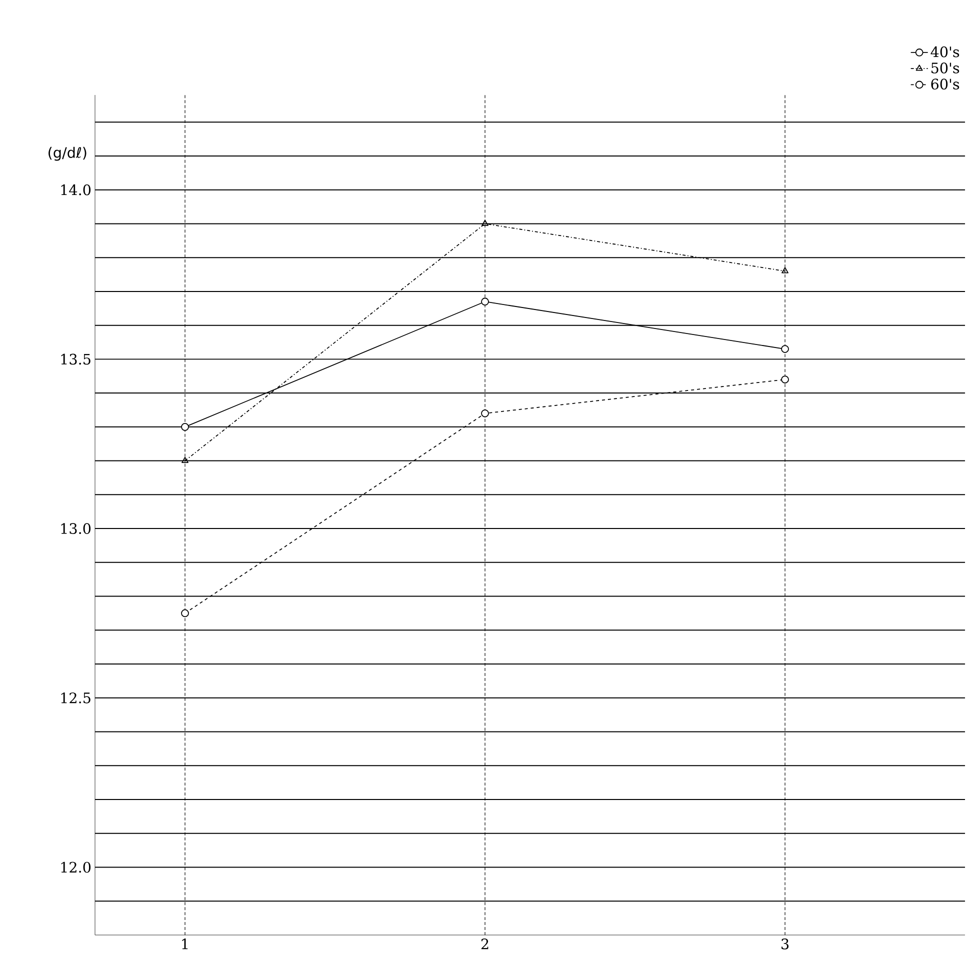  I want to click on y-tick-label: 14.0, so click(76, 190).